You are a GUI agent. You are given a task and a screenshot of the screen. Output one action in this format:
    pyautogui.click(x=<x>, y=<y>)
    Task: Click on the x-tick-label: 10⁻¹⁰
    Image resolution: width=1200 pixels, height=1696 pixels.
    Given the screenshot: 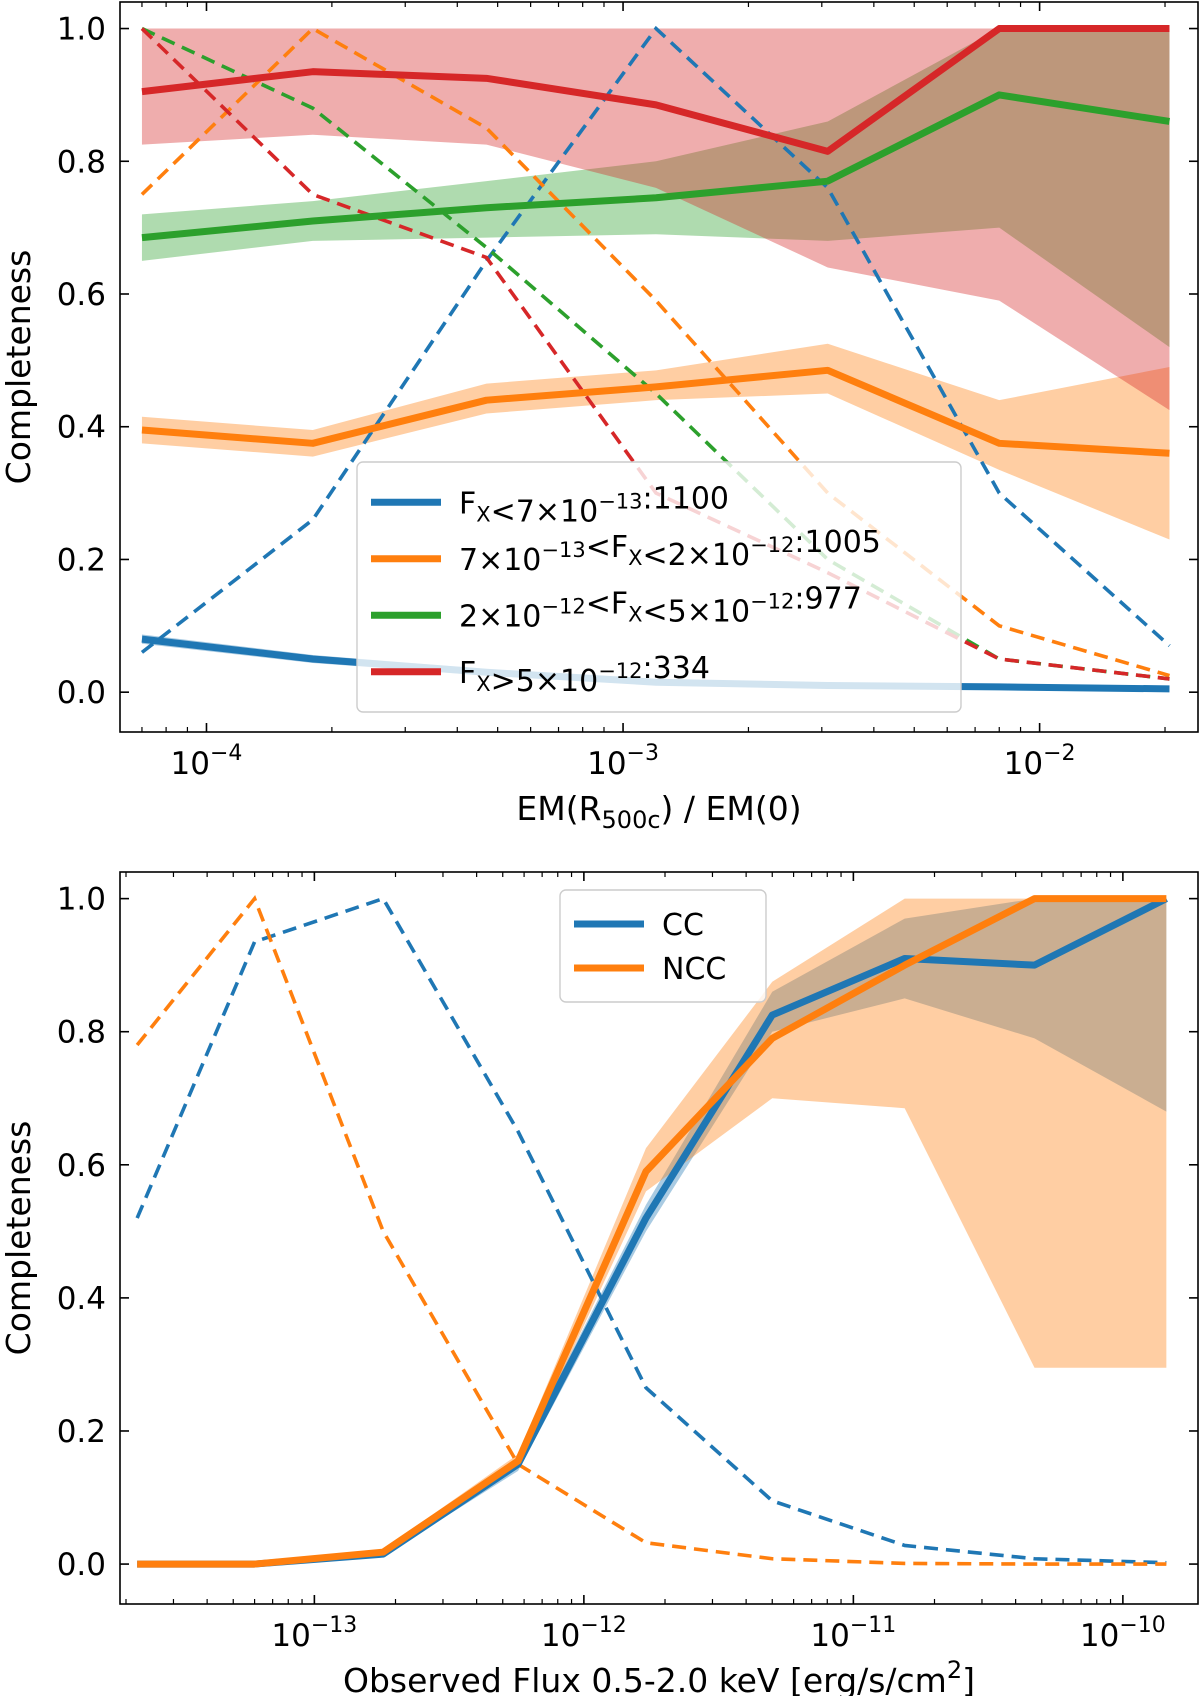 What is the action you would take?
    pyautogui.click(x=1123, y=1633)
    